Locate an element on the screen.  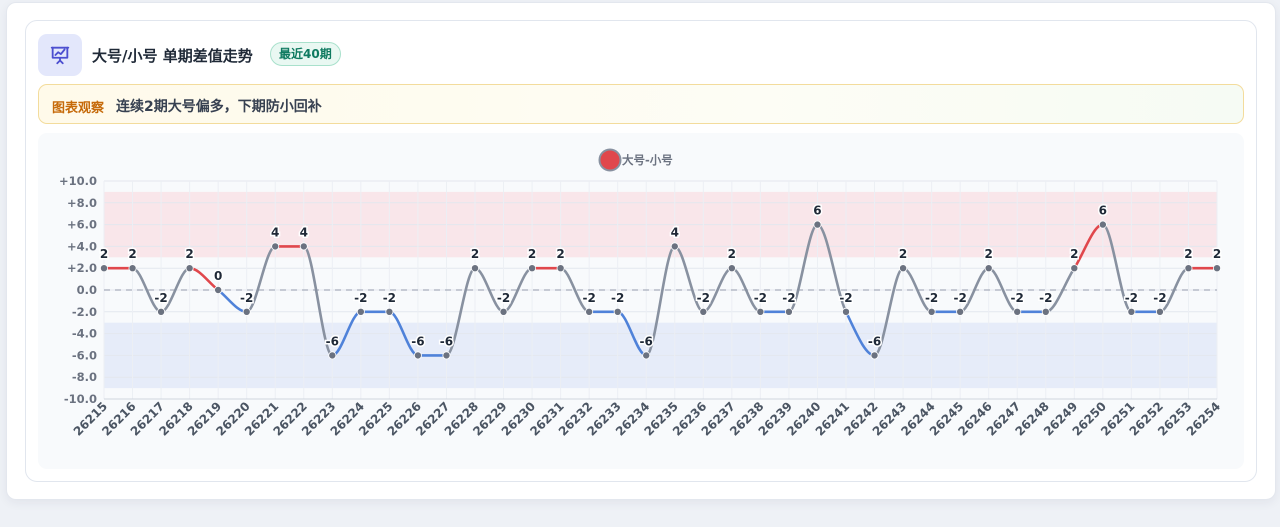
data-label-26223: -6 is located at coordinates (332, 341).